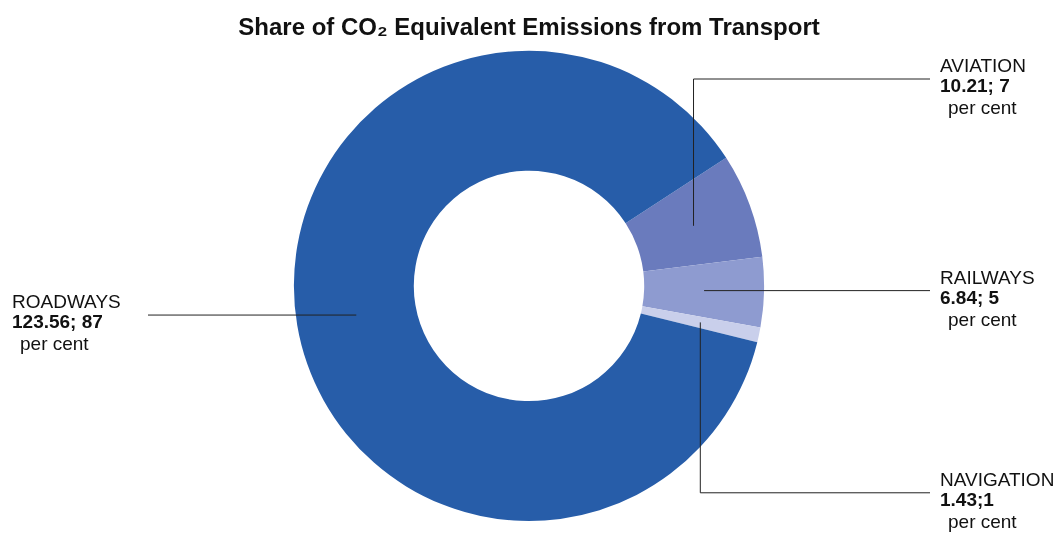 The height and width of the screenshot is (547, 1058). I want to click on slice-label: AVIATION, so click(983, 66).